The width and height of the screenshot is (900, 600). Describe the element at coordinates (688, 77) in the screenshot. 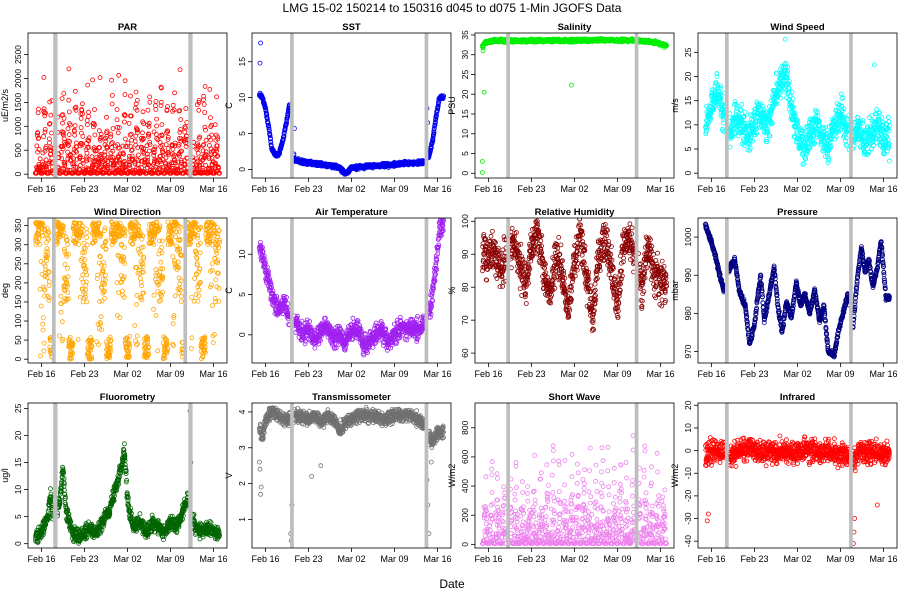

I see `y-tick-label: 20` at that location.